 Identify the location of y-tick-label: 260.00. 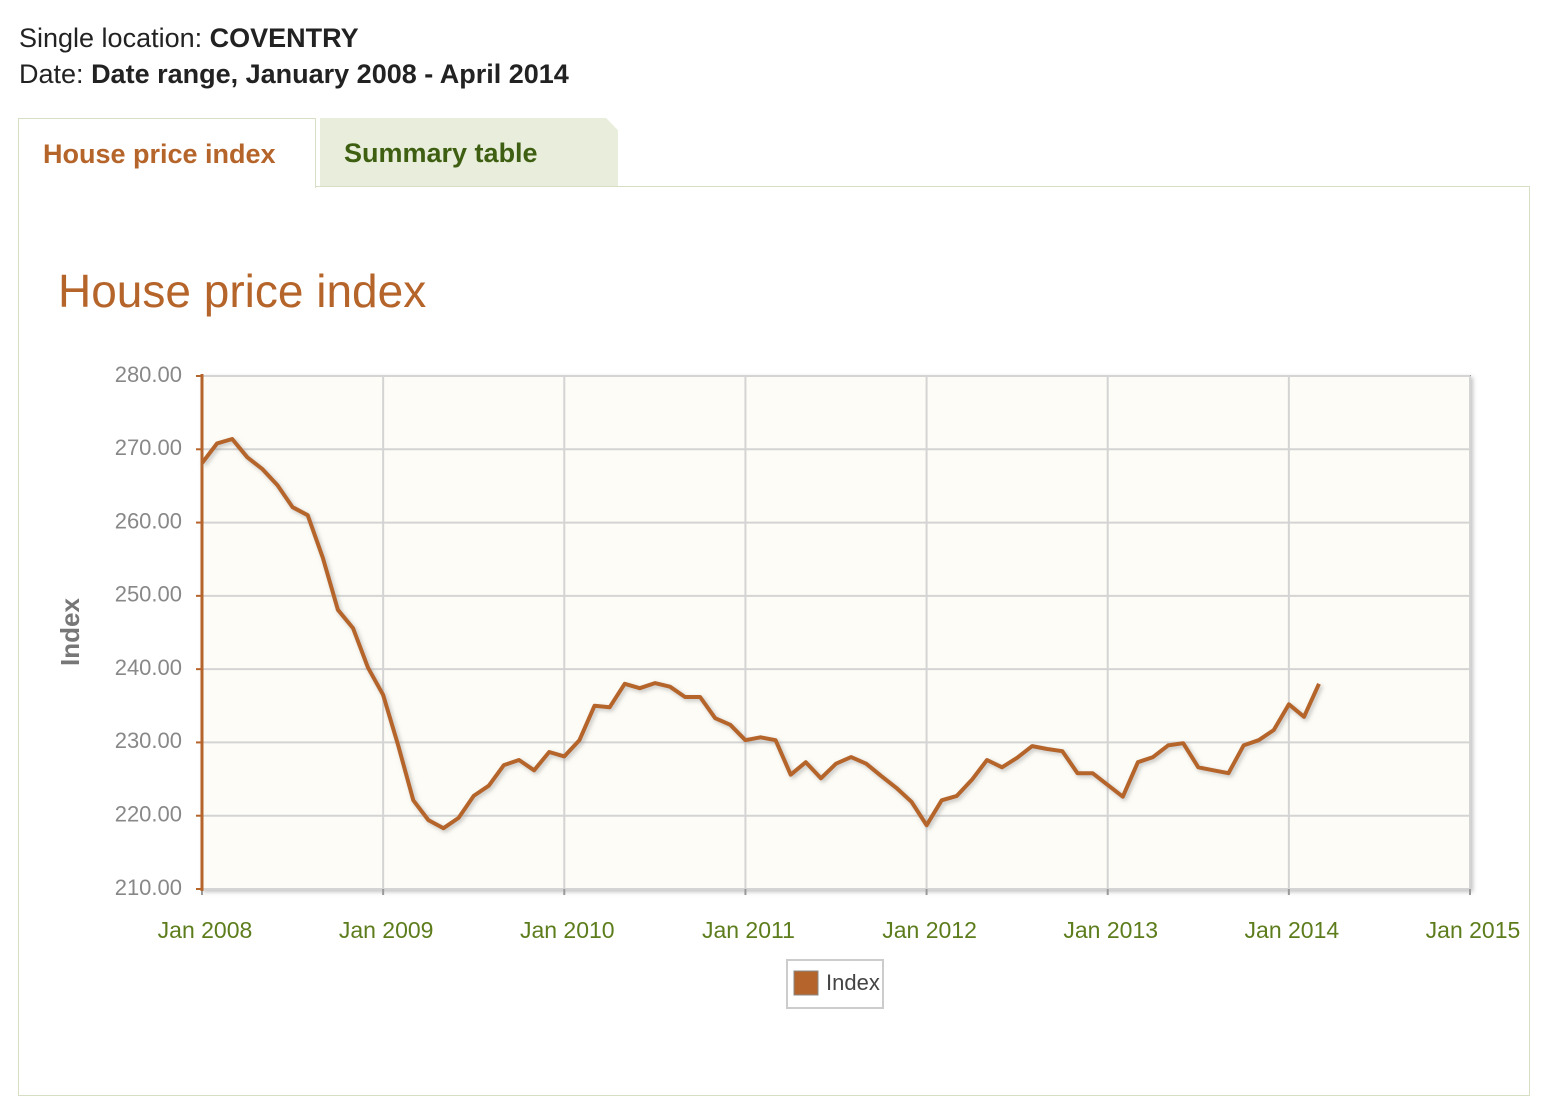
(148, 520).